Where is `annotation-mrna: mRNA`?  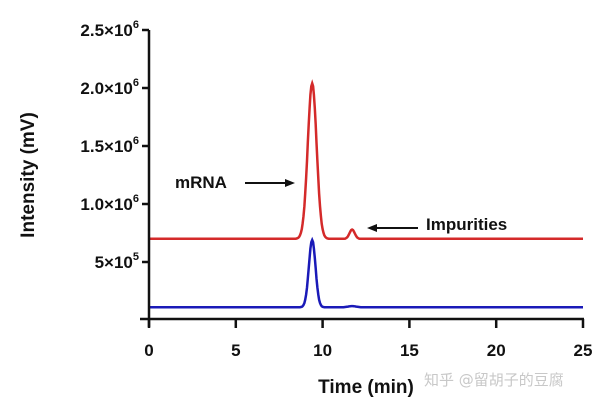 annotation-mrna: mRNA is located at coordinates (235, 182).